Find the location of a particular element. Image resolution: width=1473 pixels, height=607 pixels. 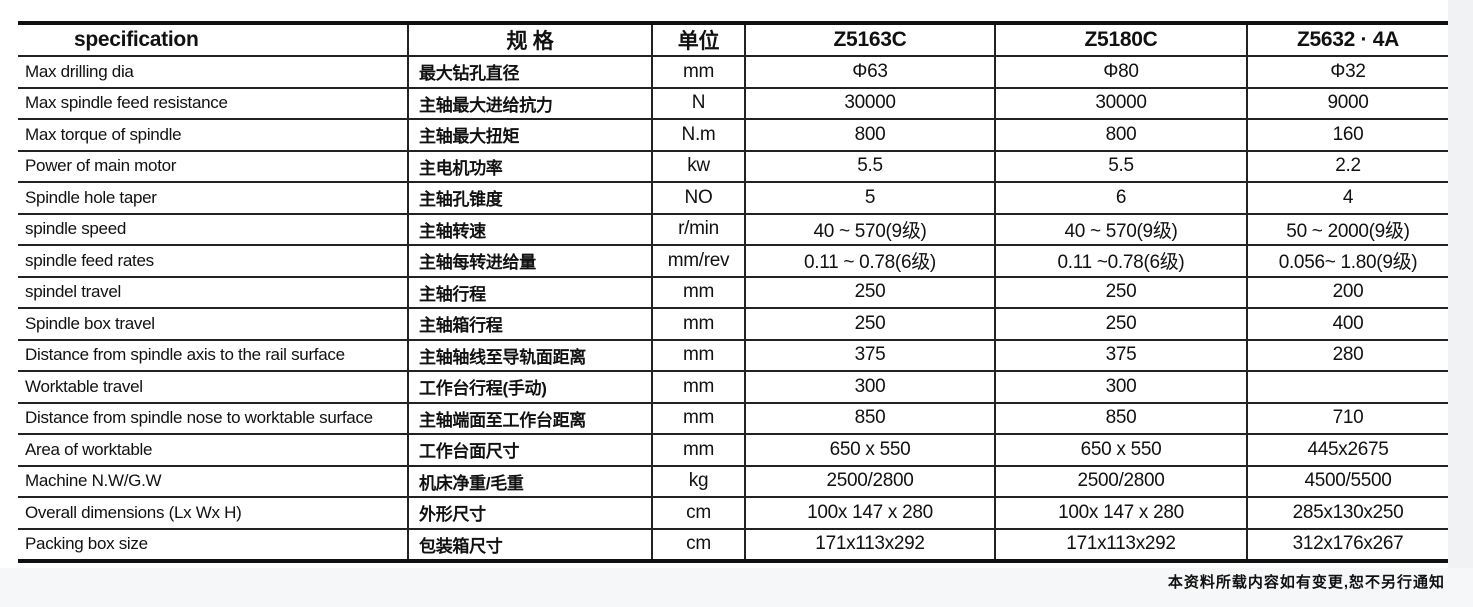

spec-name-en: Machine N.W/G.W is located at coordinates (213, 481).